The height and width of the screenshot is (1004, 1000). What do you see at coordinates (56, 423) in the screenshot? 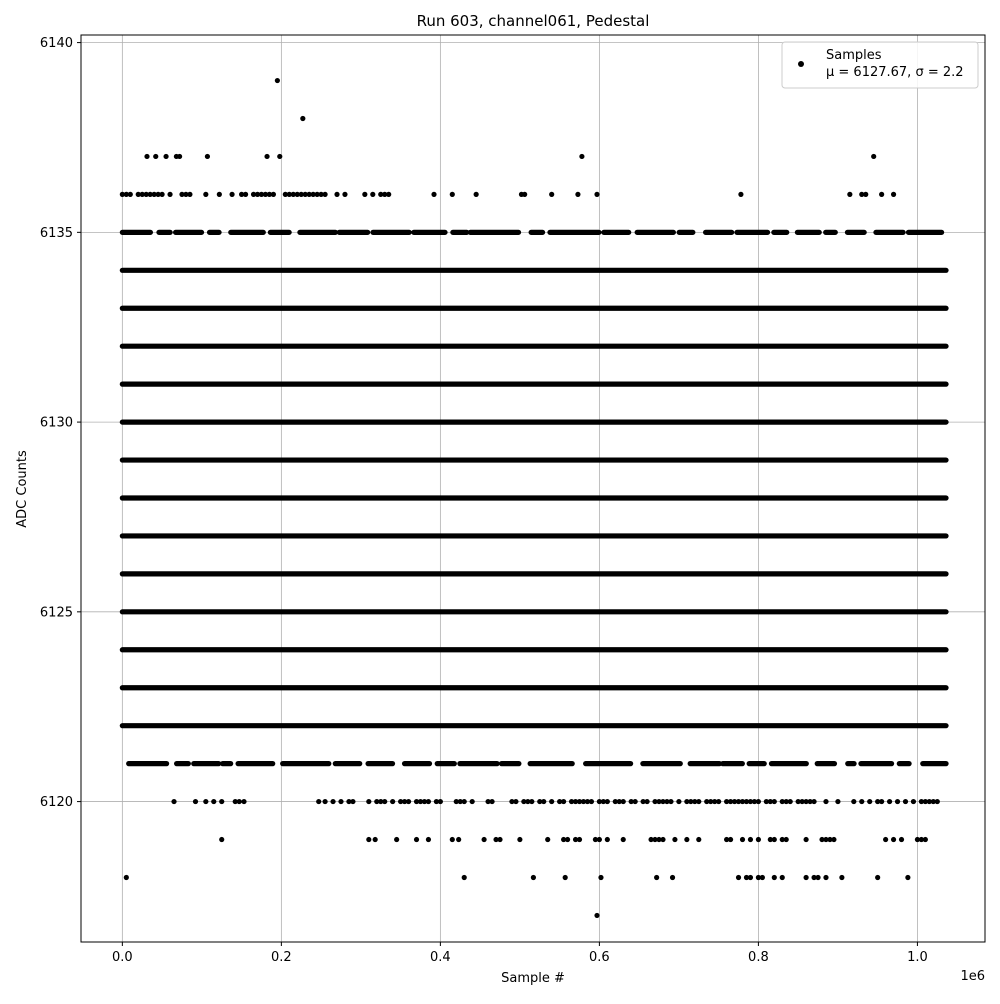
I see `y-tick-label: 6130` at bounding box center [56, 423].